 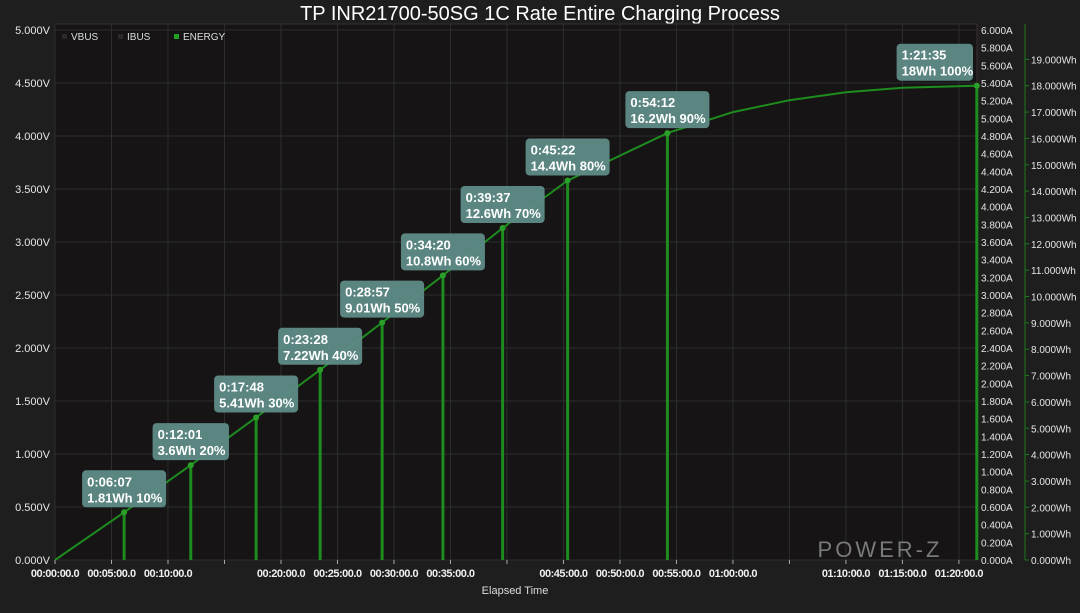 What do you see at coordinates (997, 508) in the screenshot?
I see `y-right-current-tick-label: 0.600A` at bounding box center [997, 508].